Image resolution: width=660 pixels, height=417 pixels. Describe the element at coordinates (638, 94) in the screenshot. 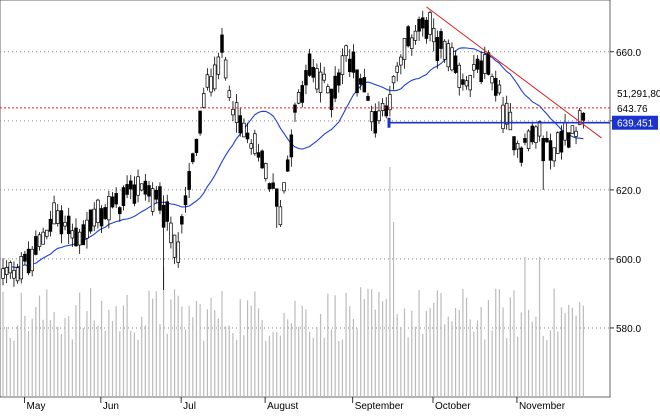

I see `volume-value-label: 51,291,80` at that location.